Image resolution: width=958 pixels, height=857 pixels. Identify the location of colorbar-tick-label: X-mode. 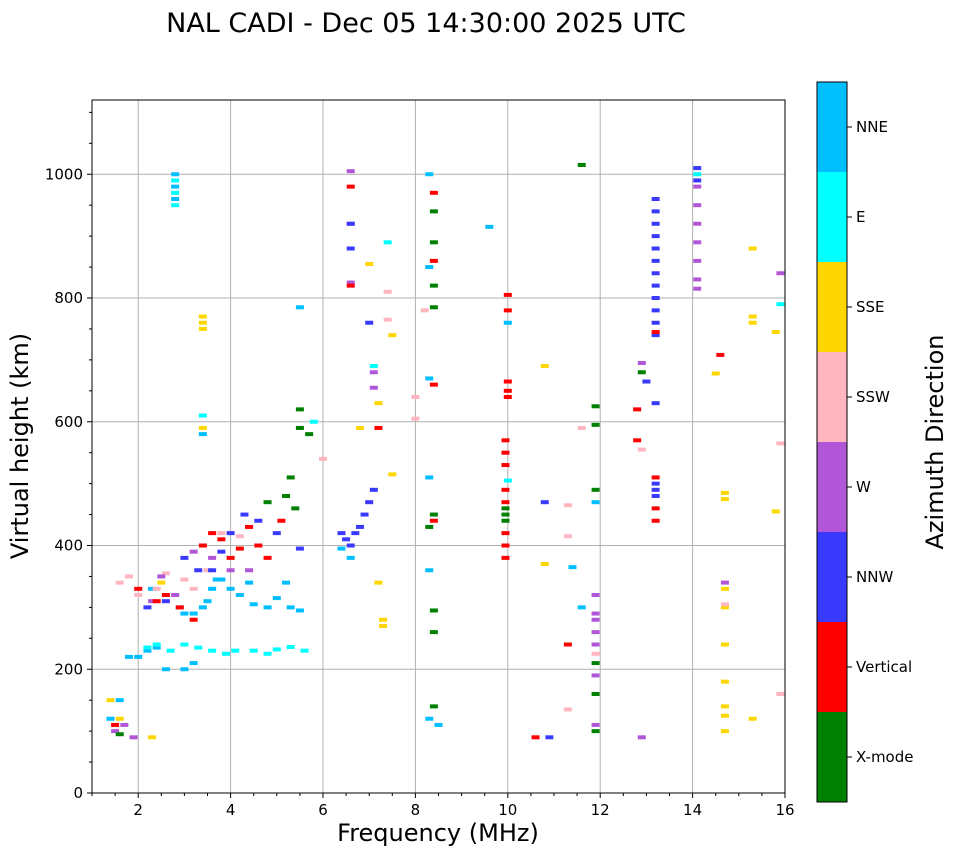
(884, 757).